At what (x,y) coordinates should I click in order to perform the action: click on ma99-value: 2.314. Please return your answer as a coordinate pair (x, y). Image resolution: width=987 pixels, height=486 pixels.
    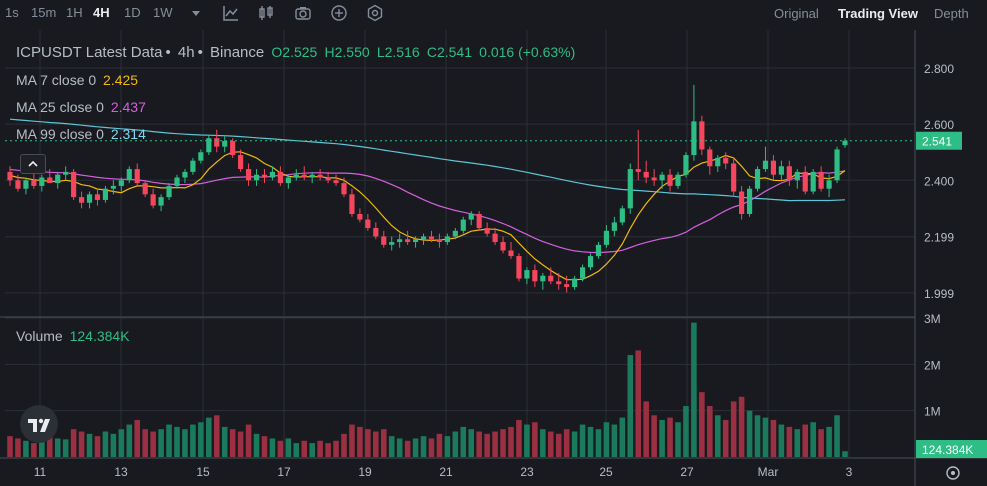
    Looking at the image, I should click on (128, 134).